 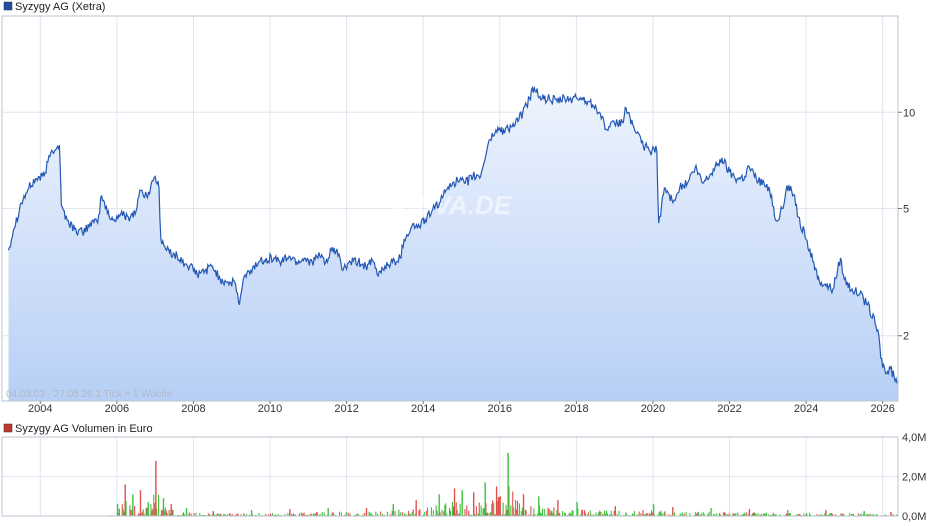 I want to click on volume-plot-frame, so click(x=450, y=476).